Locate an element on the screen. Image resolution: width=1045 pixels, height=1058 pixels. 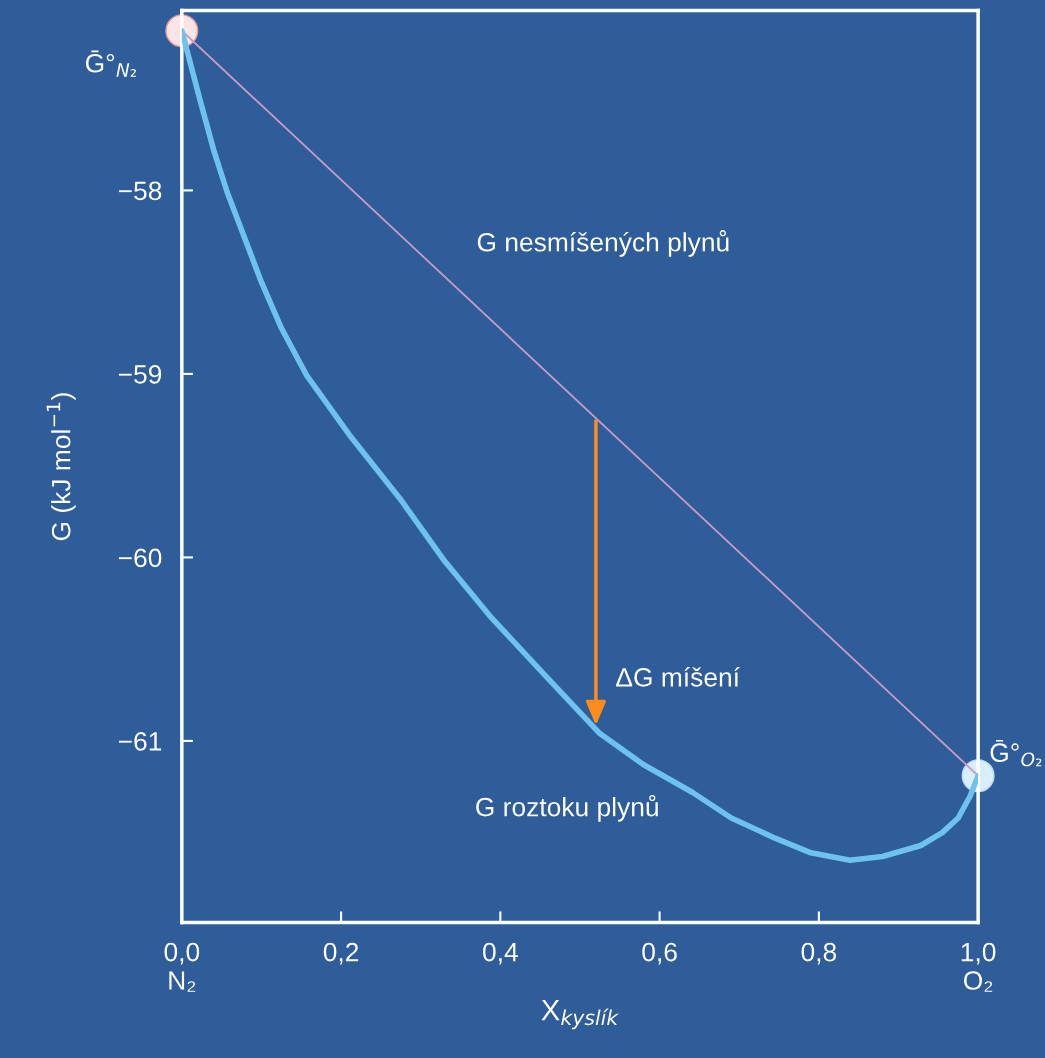
x-tick-label: 1,0 O₂ is located at coordinates (978, 967).